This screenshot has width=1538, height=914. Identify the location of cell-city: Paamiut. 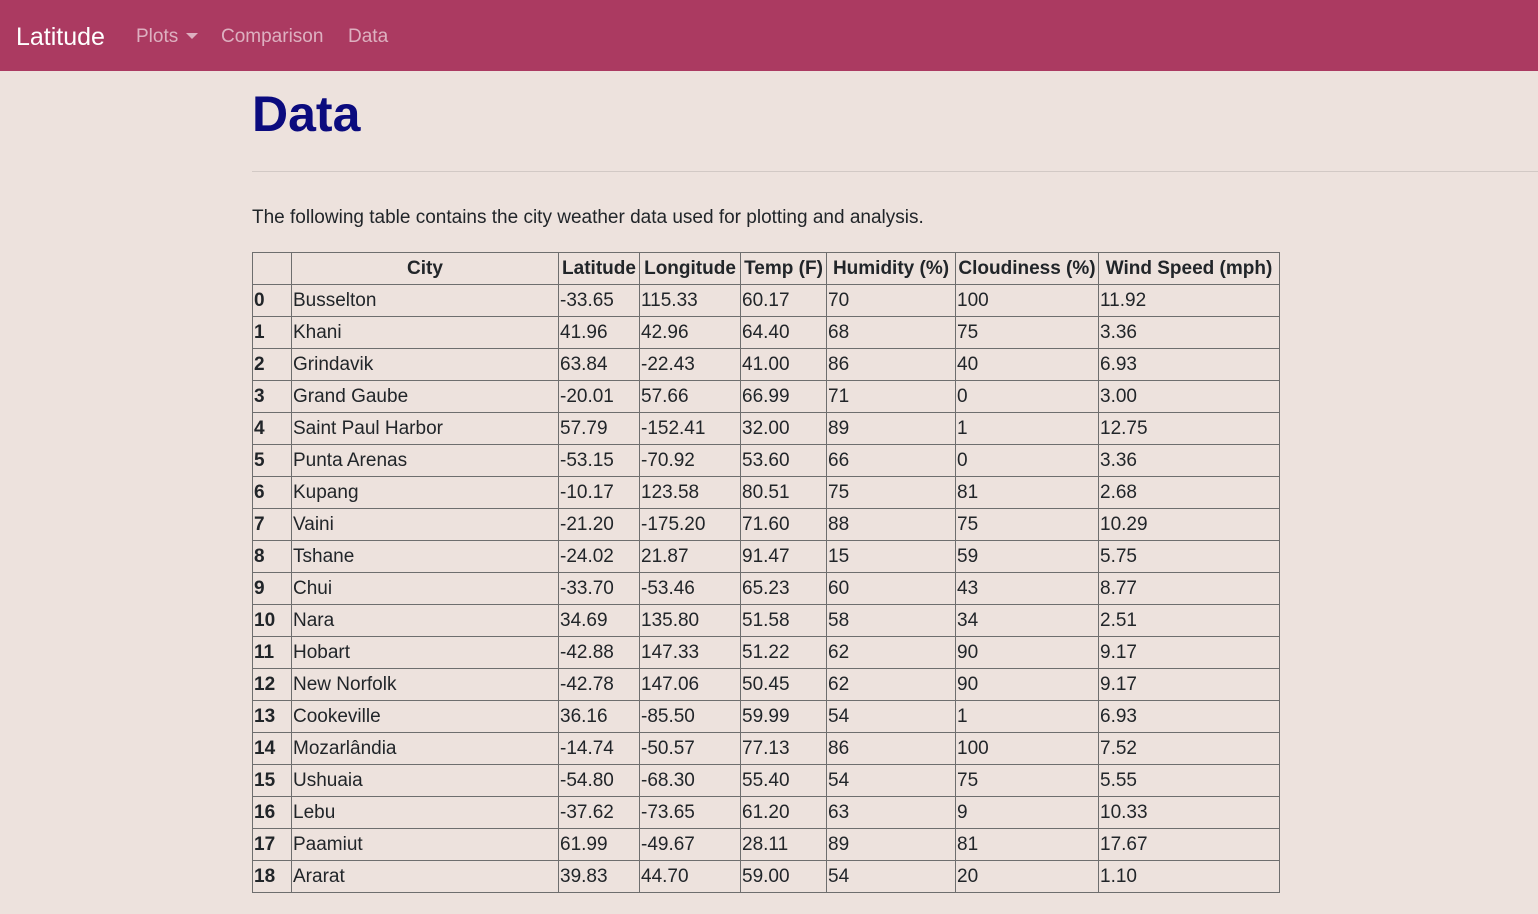
(425, 844).